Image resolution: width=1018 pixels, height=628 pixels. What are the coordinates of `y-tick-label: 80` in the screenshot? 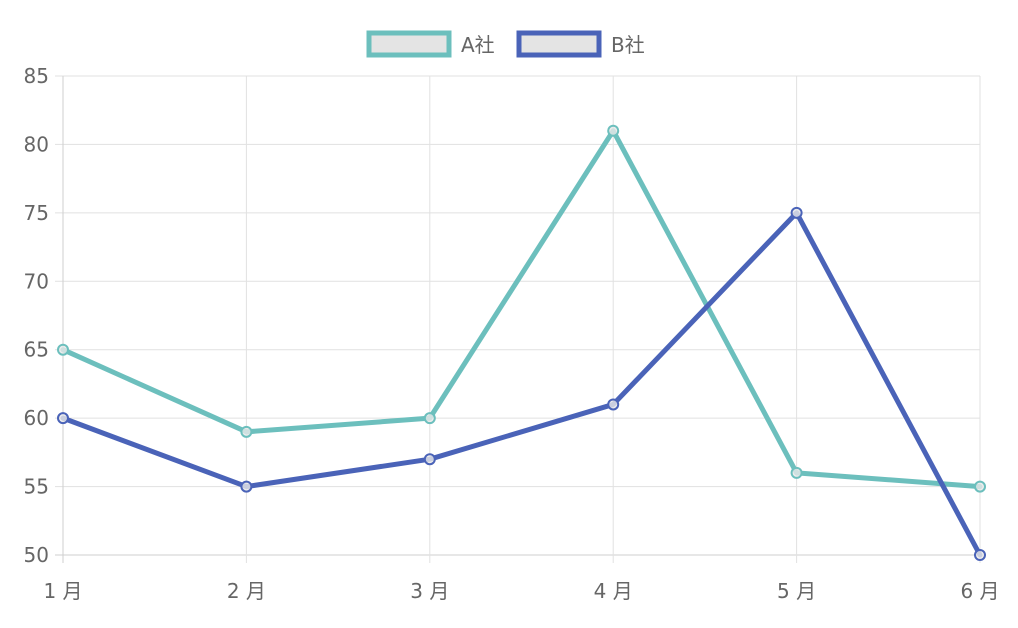 It's located at (36, 144).